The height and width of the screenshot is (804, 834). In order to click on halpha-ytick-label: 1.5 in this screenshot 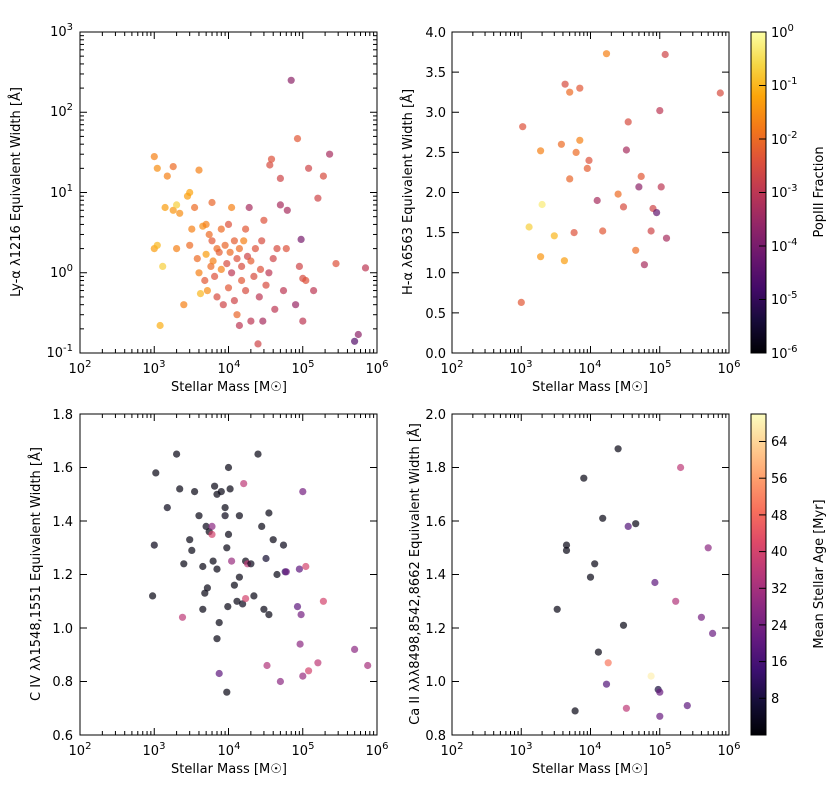, I will do `click(435, 233)`.